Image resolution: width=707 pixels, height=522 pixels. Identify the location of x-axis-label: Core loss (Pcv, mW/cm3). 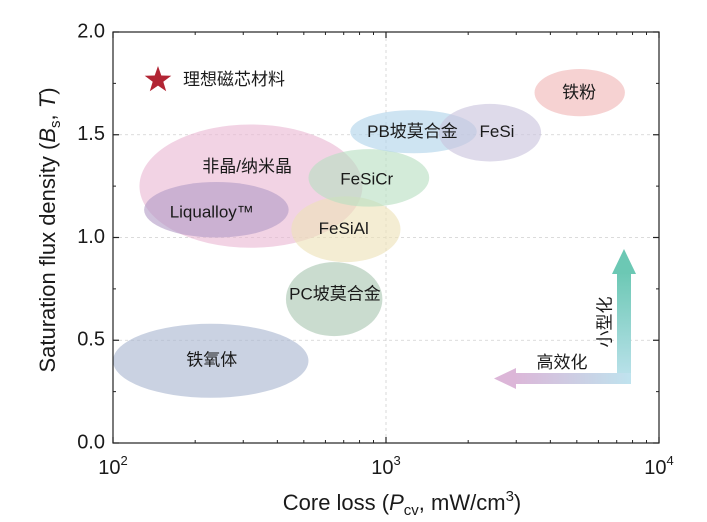
(402, 503).